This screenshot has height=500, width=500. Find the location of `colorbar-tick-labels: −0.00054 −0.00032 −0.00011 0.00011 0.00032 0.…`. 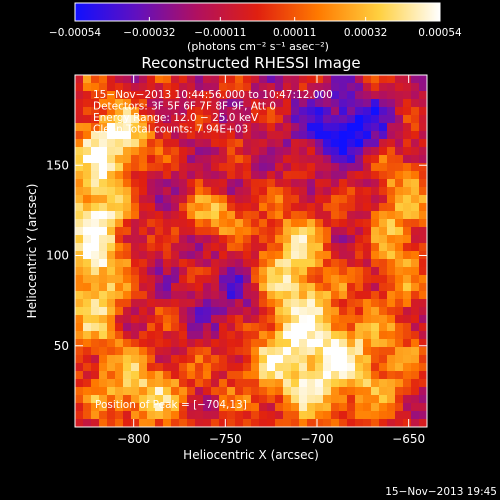

colorbar-tick-labels: −0.00054 −0.00032 −0.00011 0.00011 0.00032 0.… is located at coordinates (255, 33).